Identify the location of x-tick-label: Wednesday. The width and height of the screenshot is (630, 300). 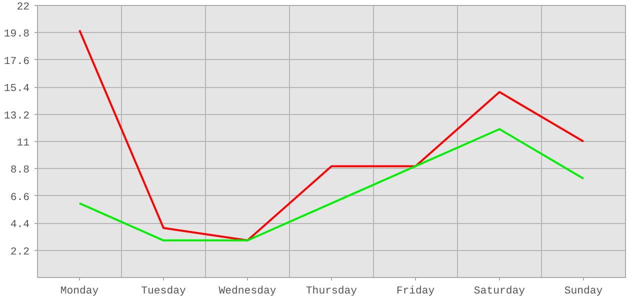
(247, 292).